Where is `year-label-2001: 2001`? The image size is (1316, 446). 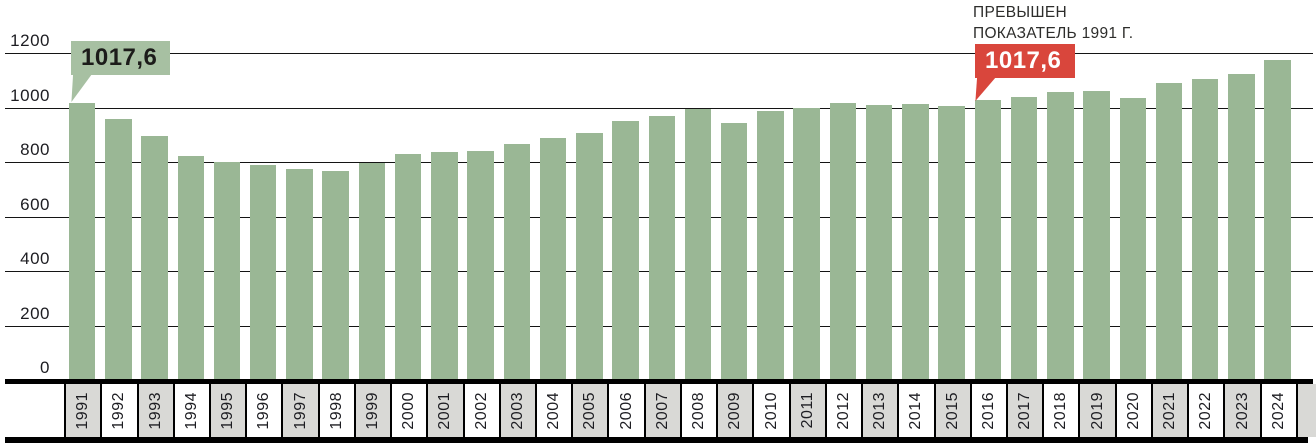
year-label-2001: 2001 is located at coordinates (445, 410).